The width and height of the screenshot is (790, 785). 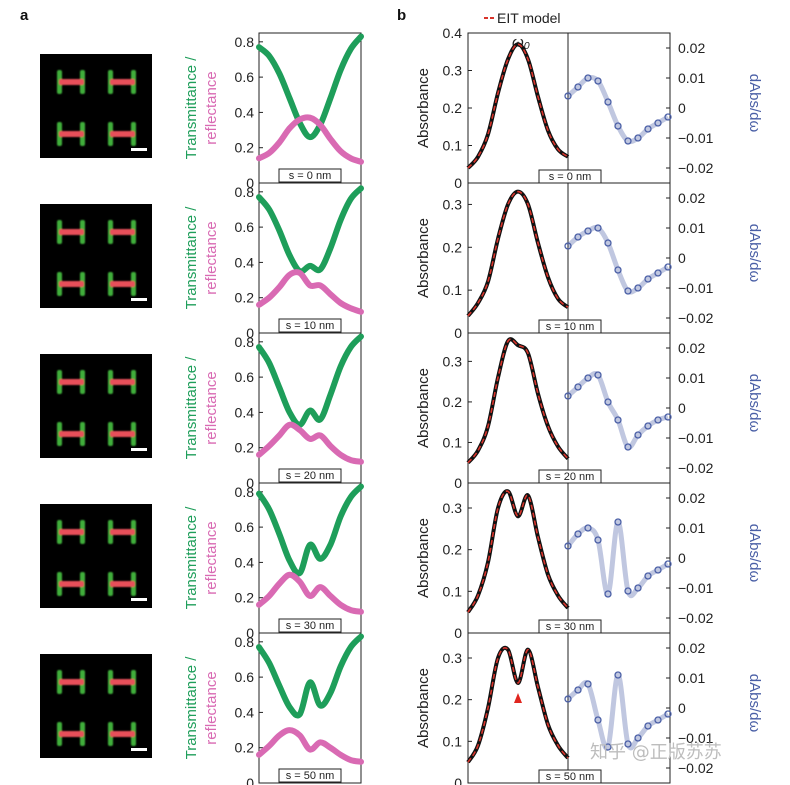 I want to click on spacing-label: s = 20 nm, so click(x=570, y=477).